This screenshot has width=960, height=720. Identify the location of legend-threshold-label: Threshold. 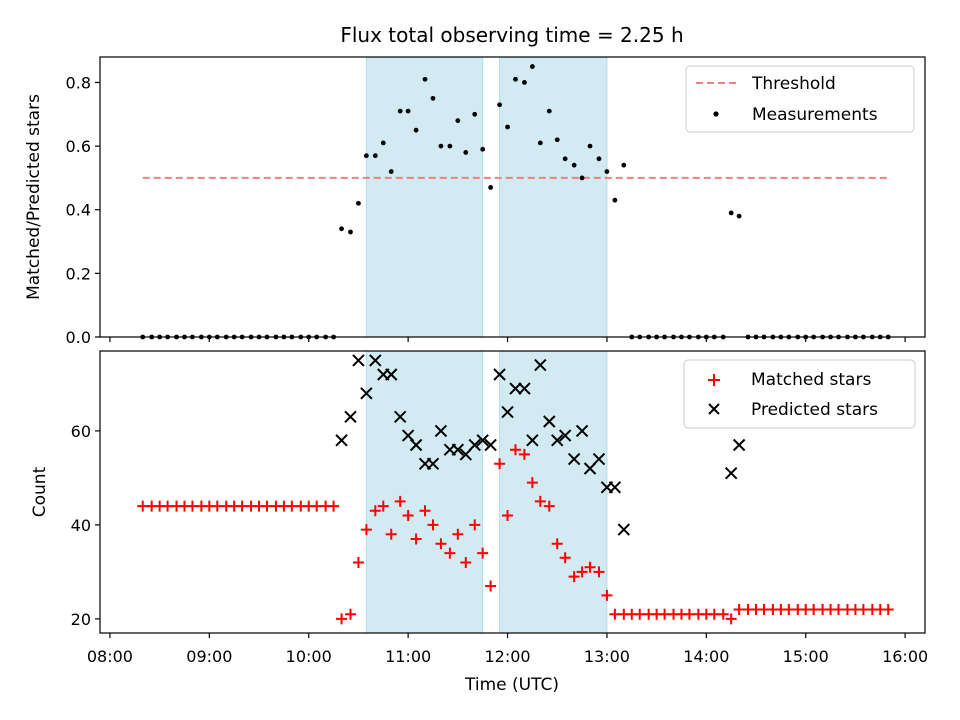
(793, 84).